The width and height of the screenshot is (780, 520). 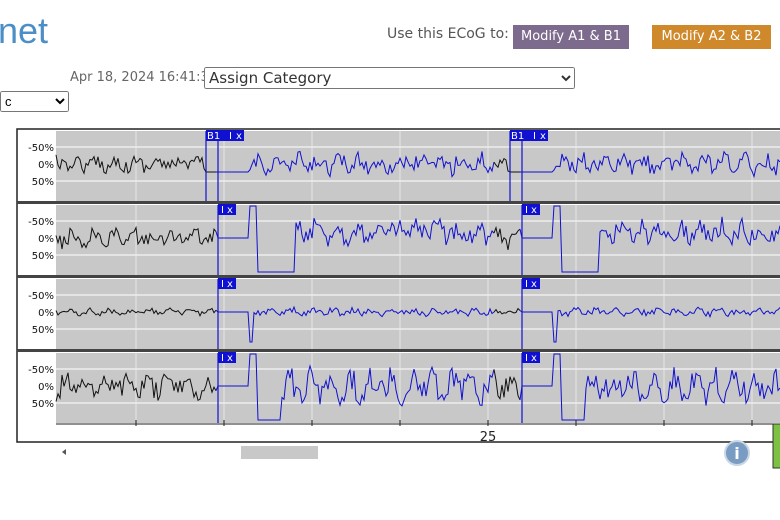 I want to click on modify-button: Modify A2 & B2, so click(x=711, y=37).